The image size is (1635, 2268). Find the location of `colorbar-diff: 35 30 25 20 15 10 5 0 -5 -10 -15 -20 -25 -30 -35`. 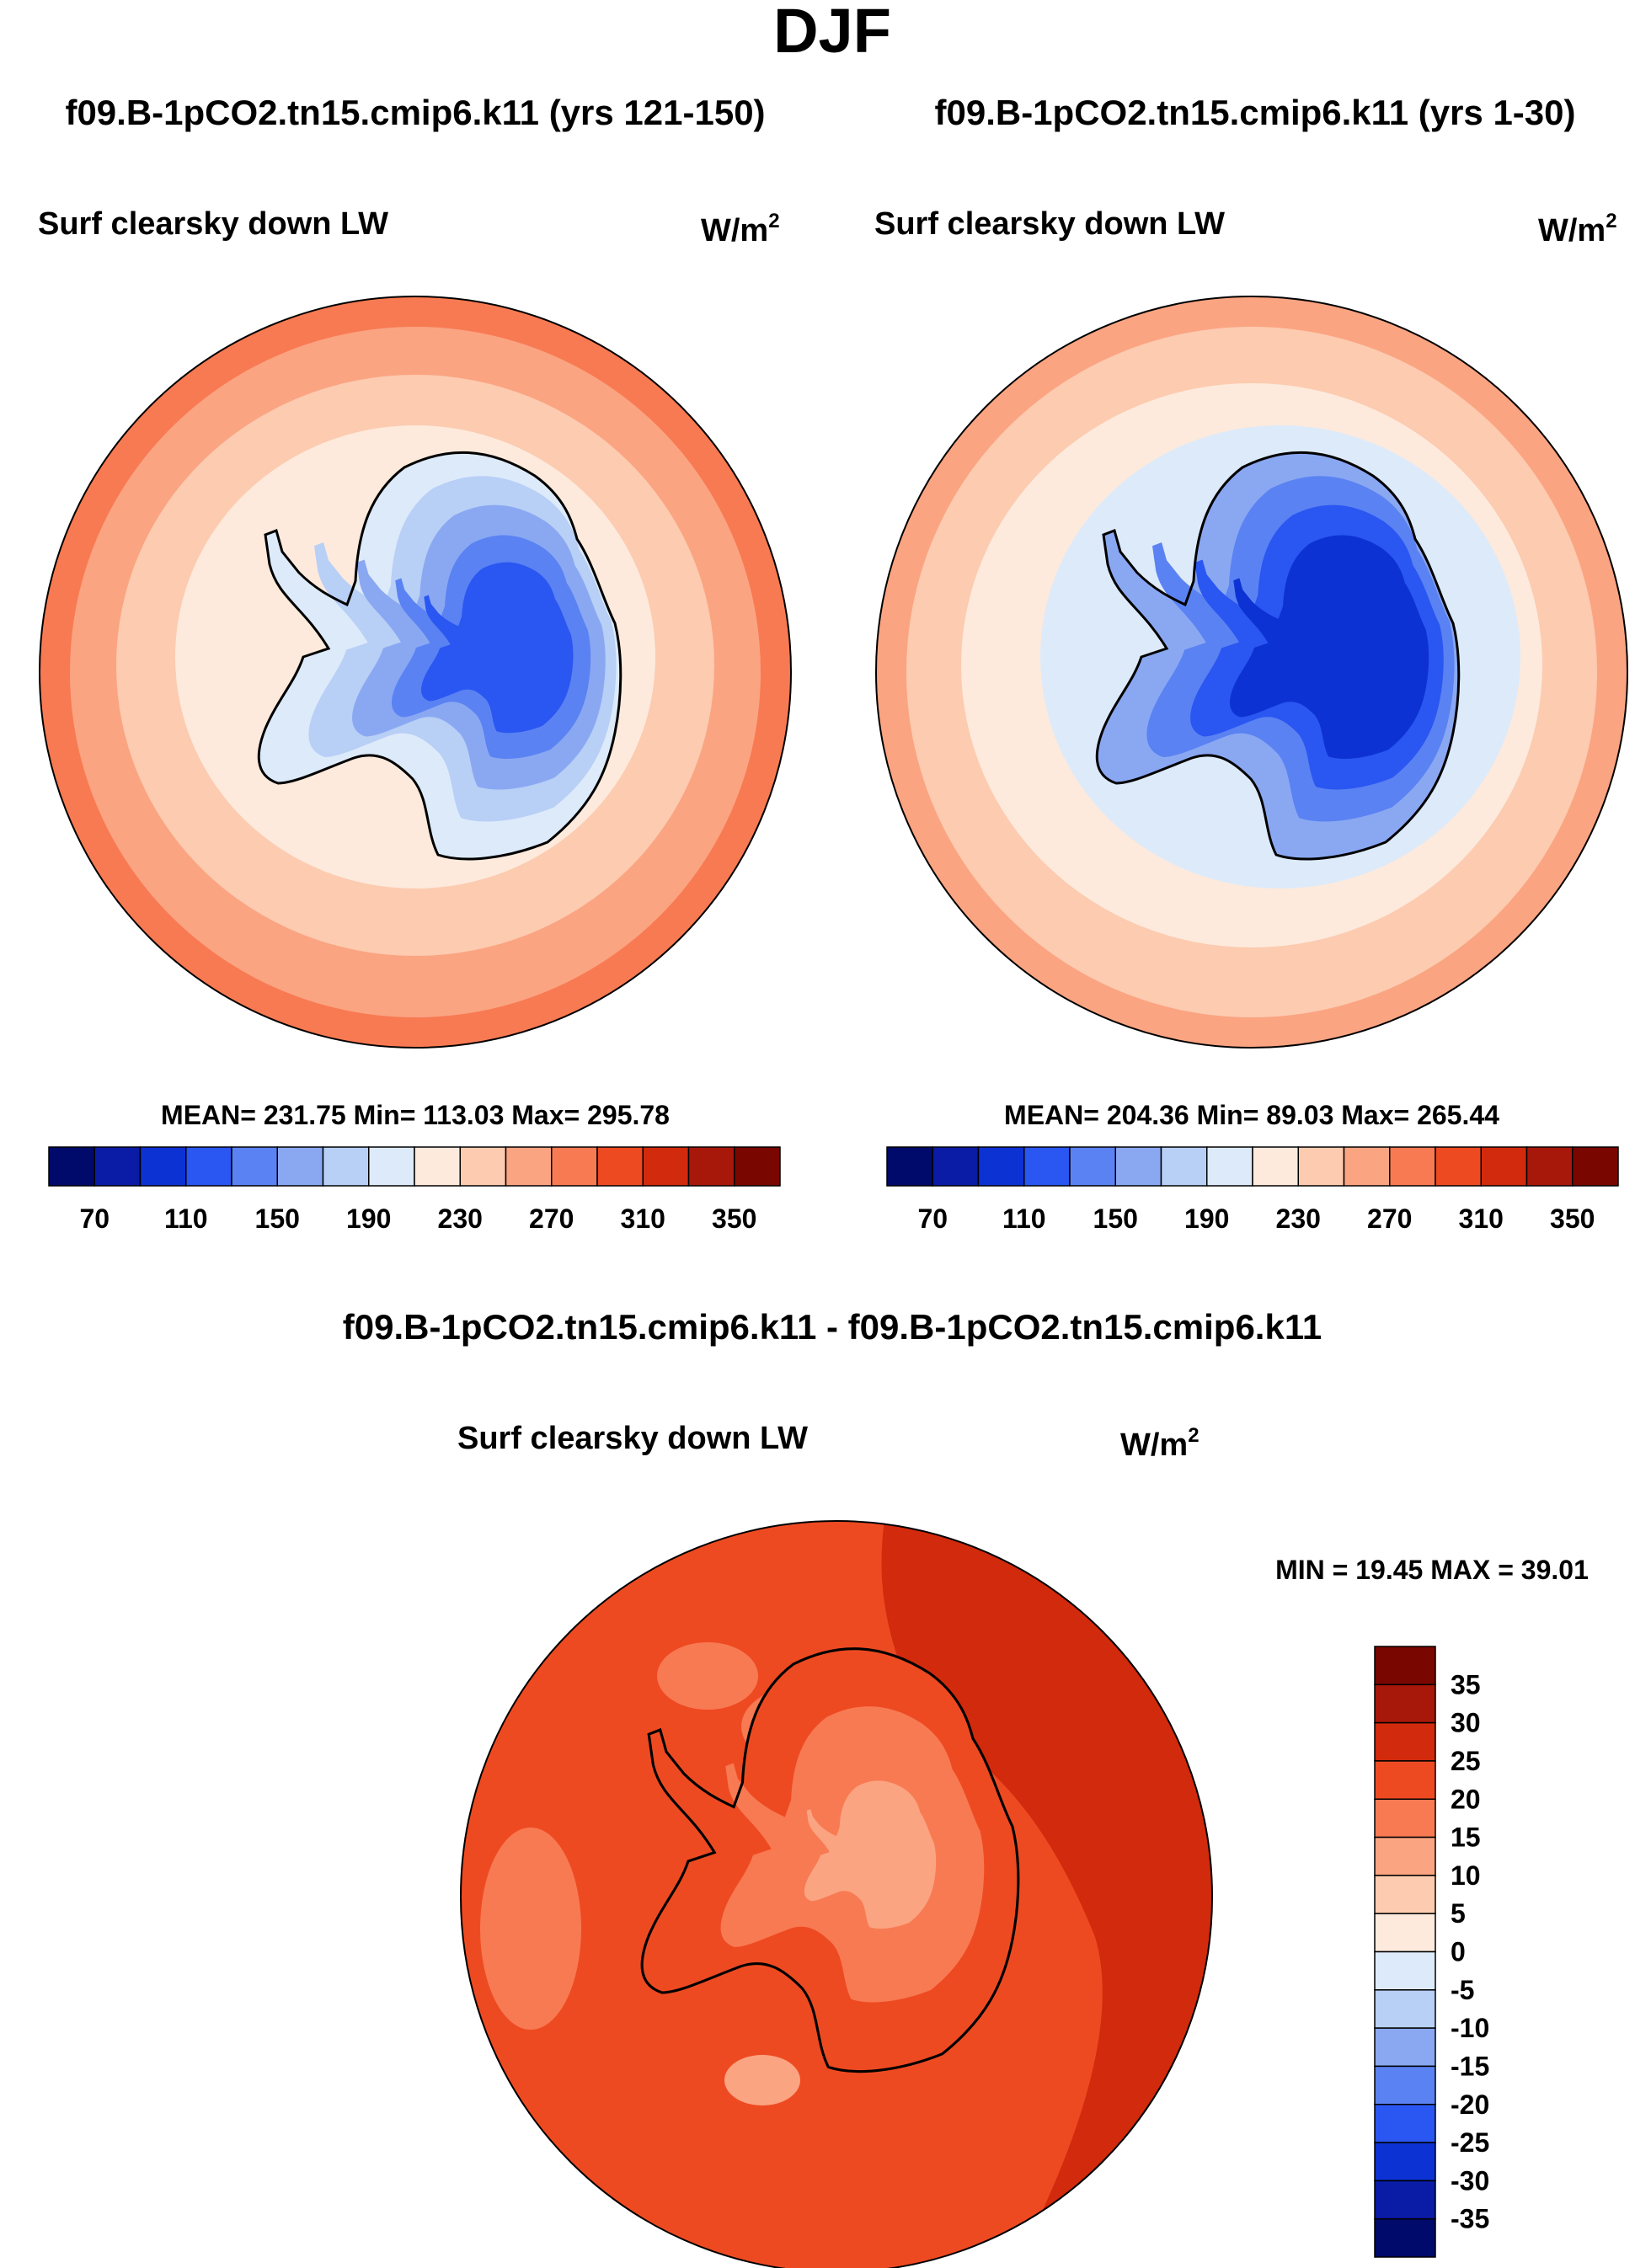

colorbar-diff: 35 30 25 20 15 10 5 0 -5 -10 -15 -20 -25 -30 -35 is located at coordinates (1431, 1952).